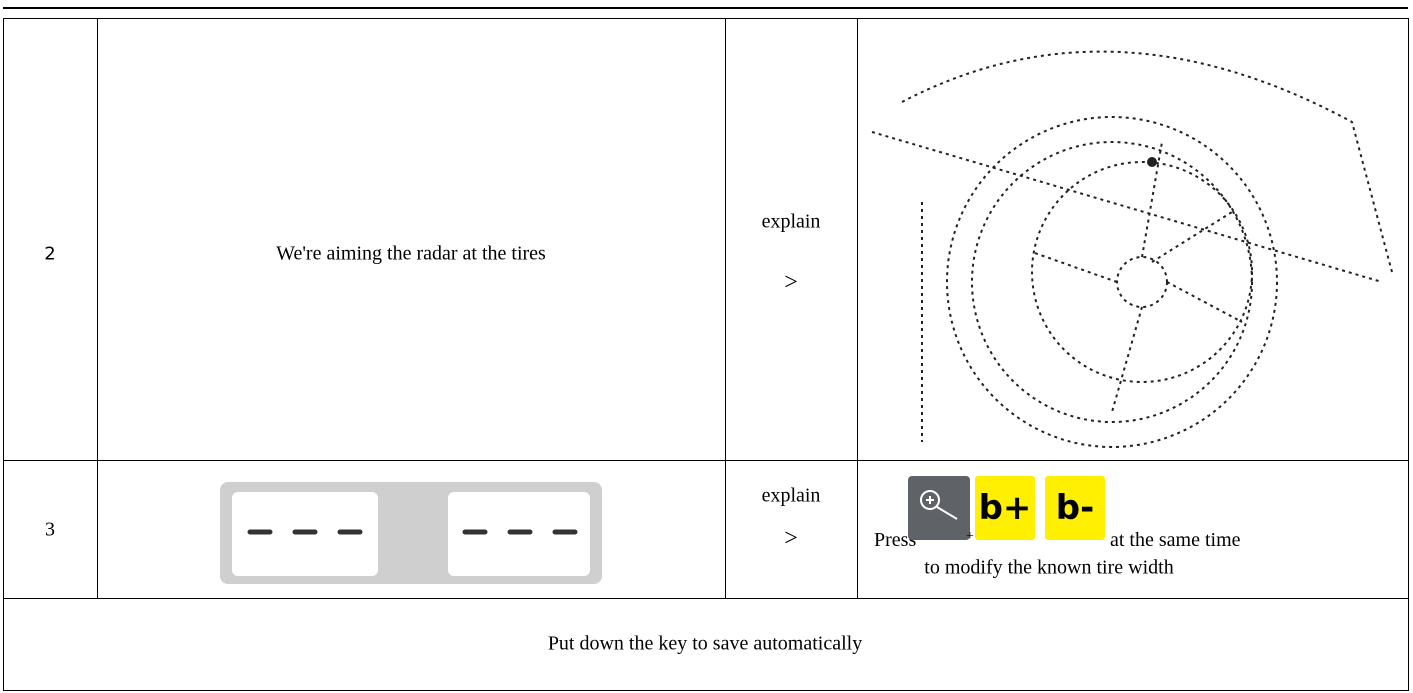 This screenshot has width=1413, height=693. I want to click on key-b-minus: b-, so click(1075, 508).